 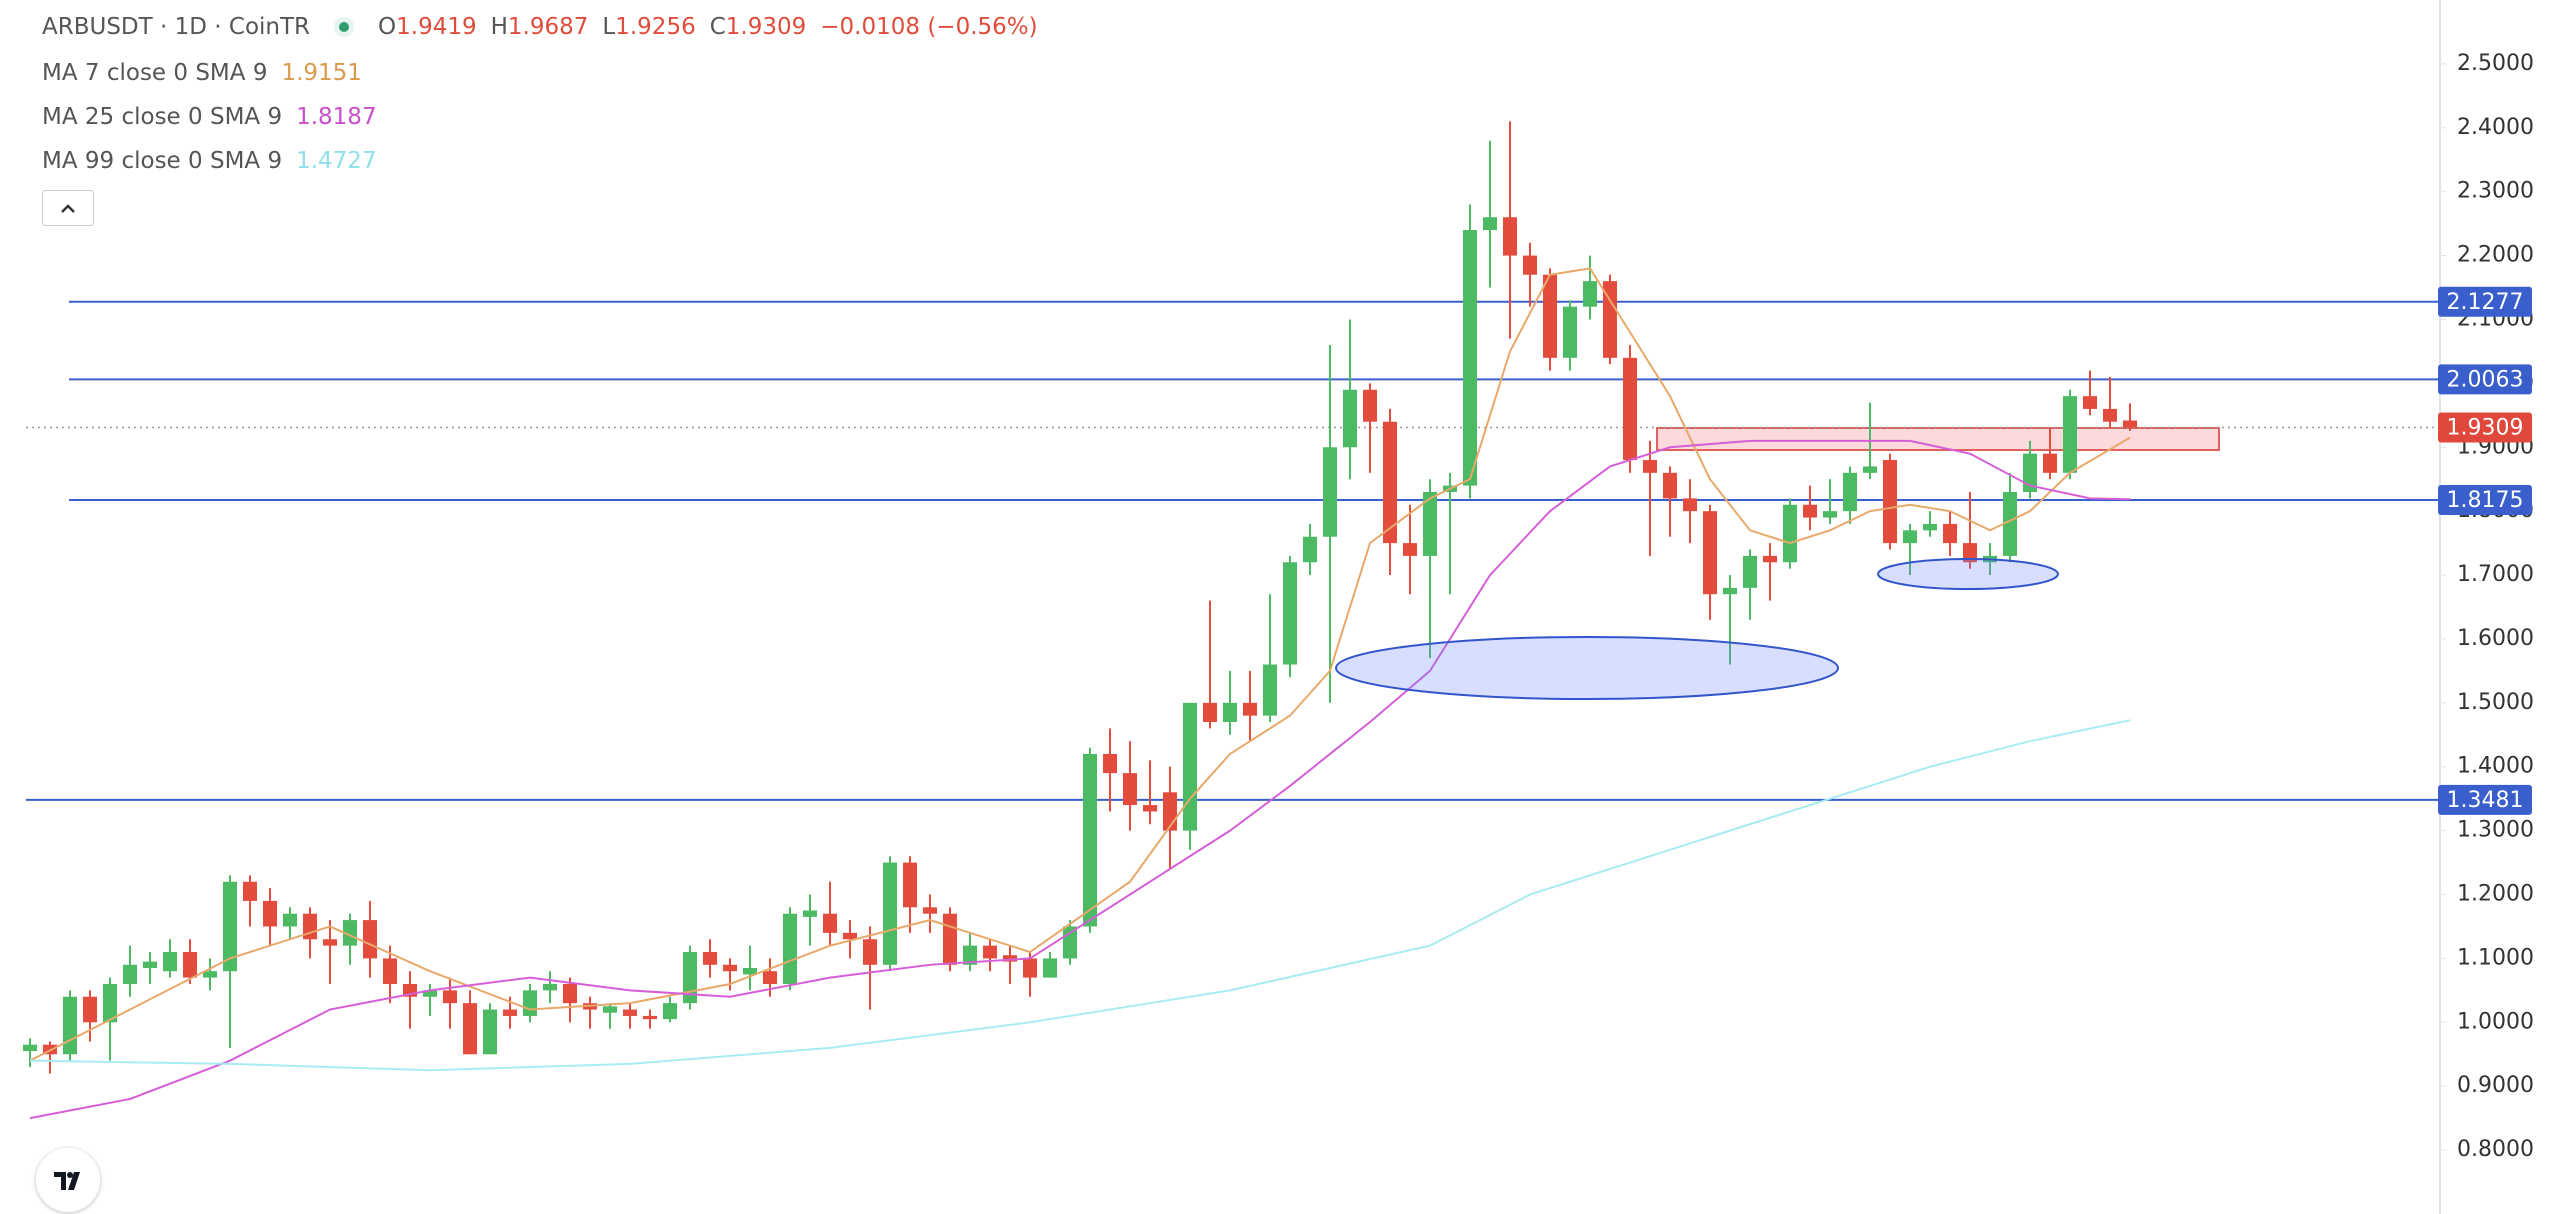 What do you see at coordinates (321, 73) in the screenshot?
I see `ma-value: 1.9151` at bounding box center [321, 73].